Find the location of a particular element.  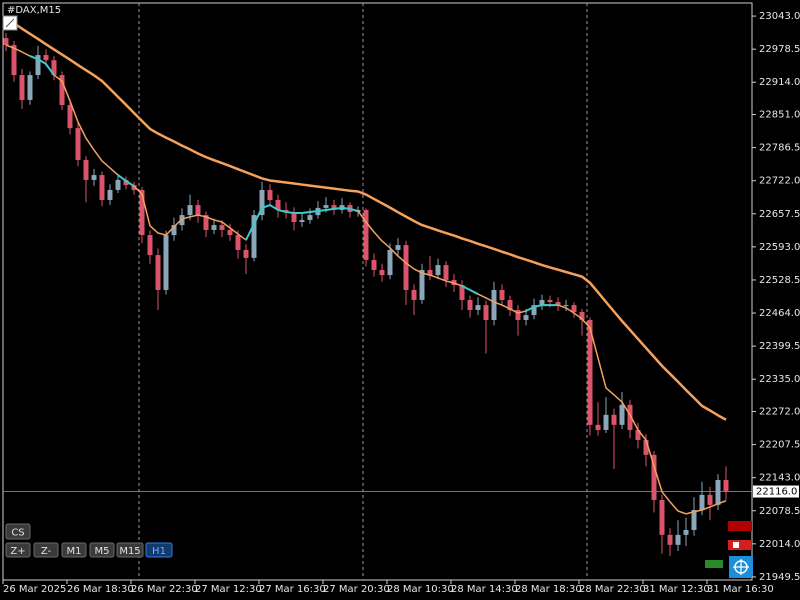

current-price-label: 22116.0 is located at coordinates (776, 492).